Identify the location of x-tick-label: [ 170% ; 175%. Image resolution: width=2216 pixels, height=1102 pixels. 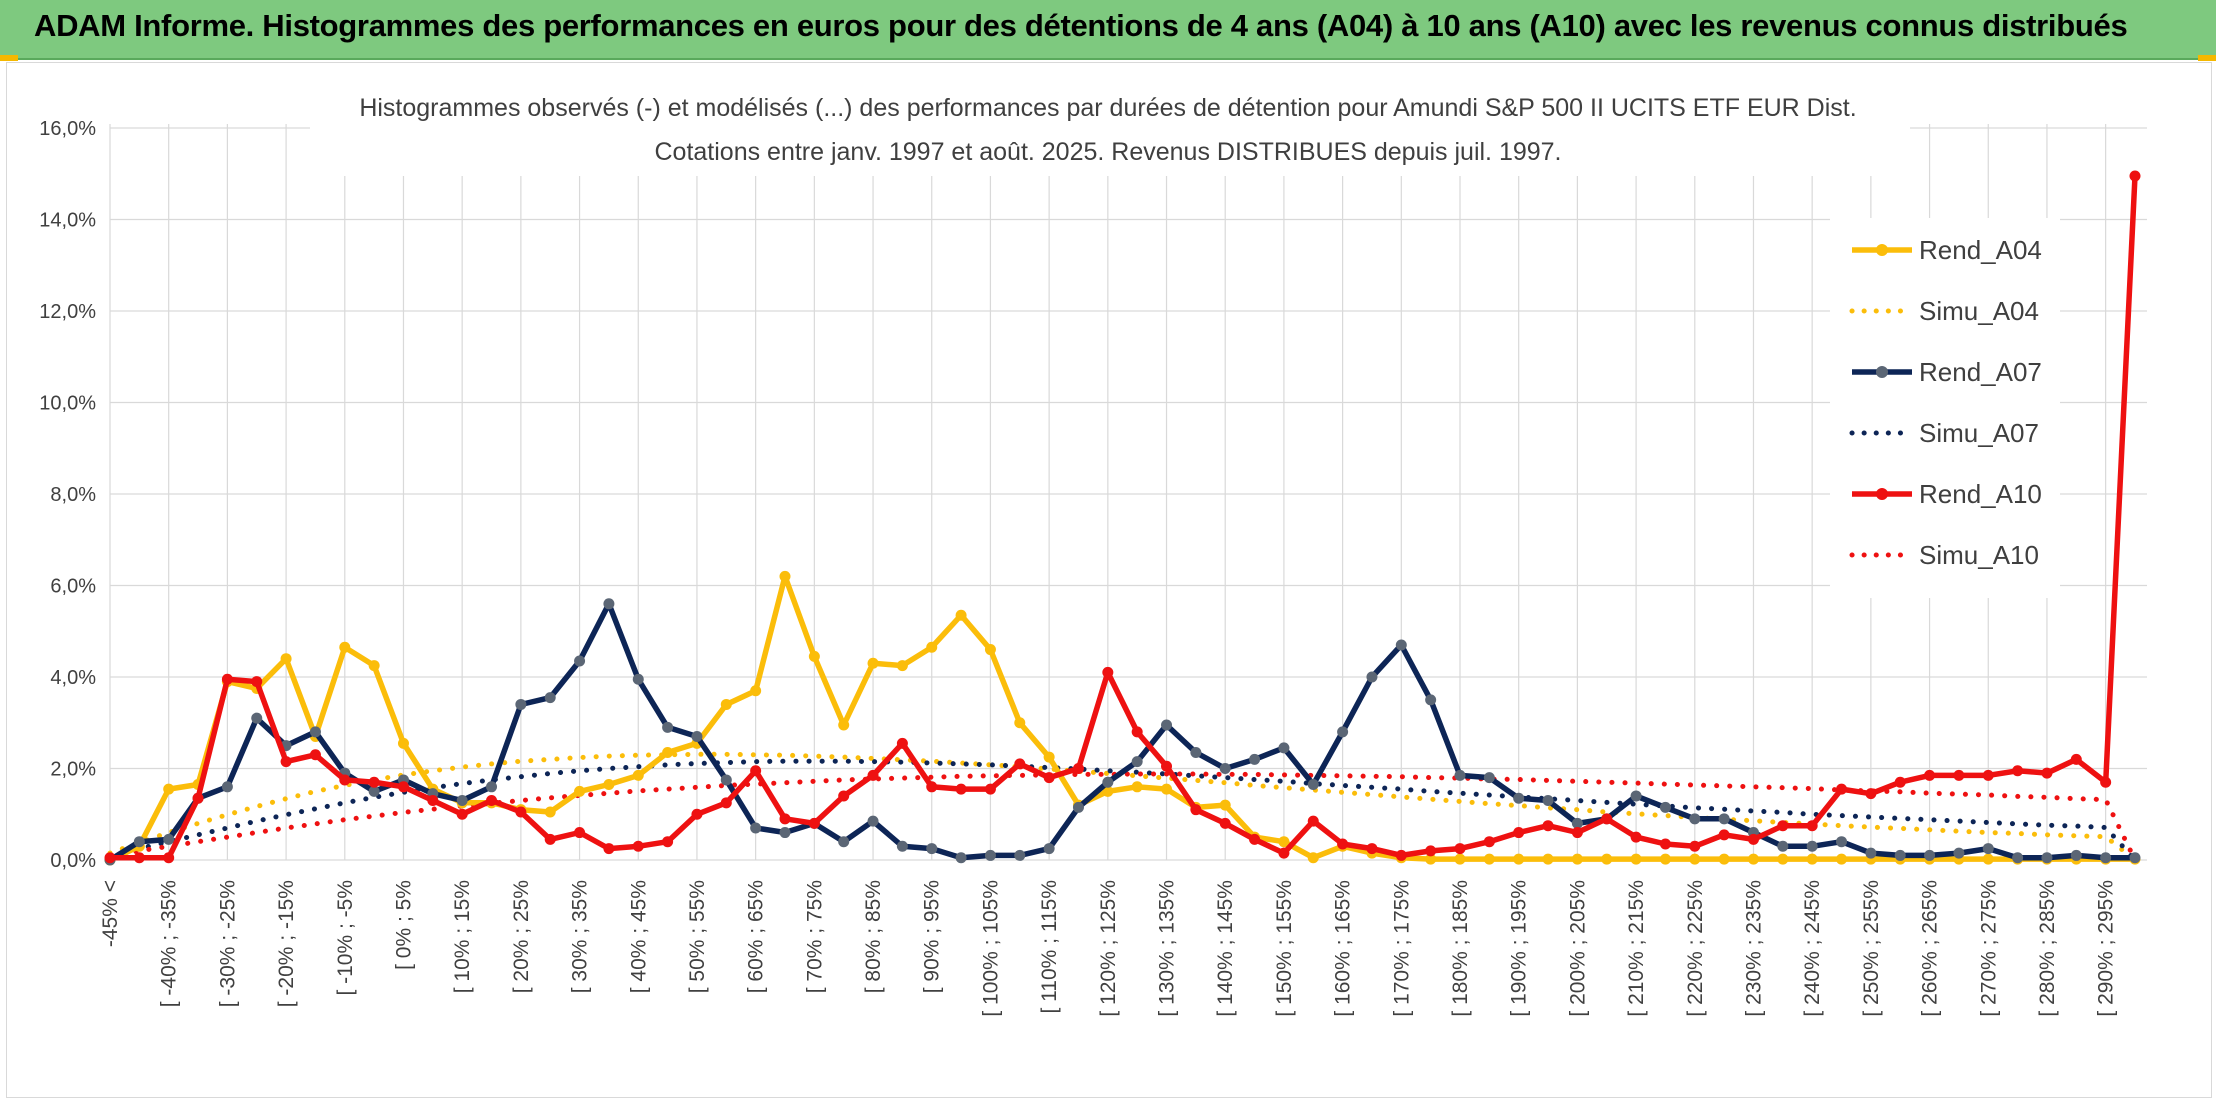
(1401, 948).